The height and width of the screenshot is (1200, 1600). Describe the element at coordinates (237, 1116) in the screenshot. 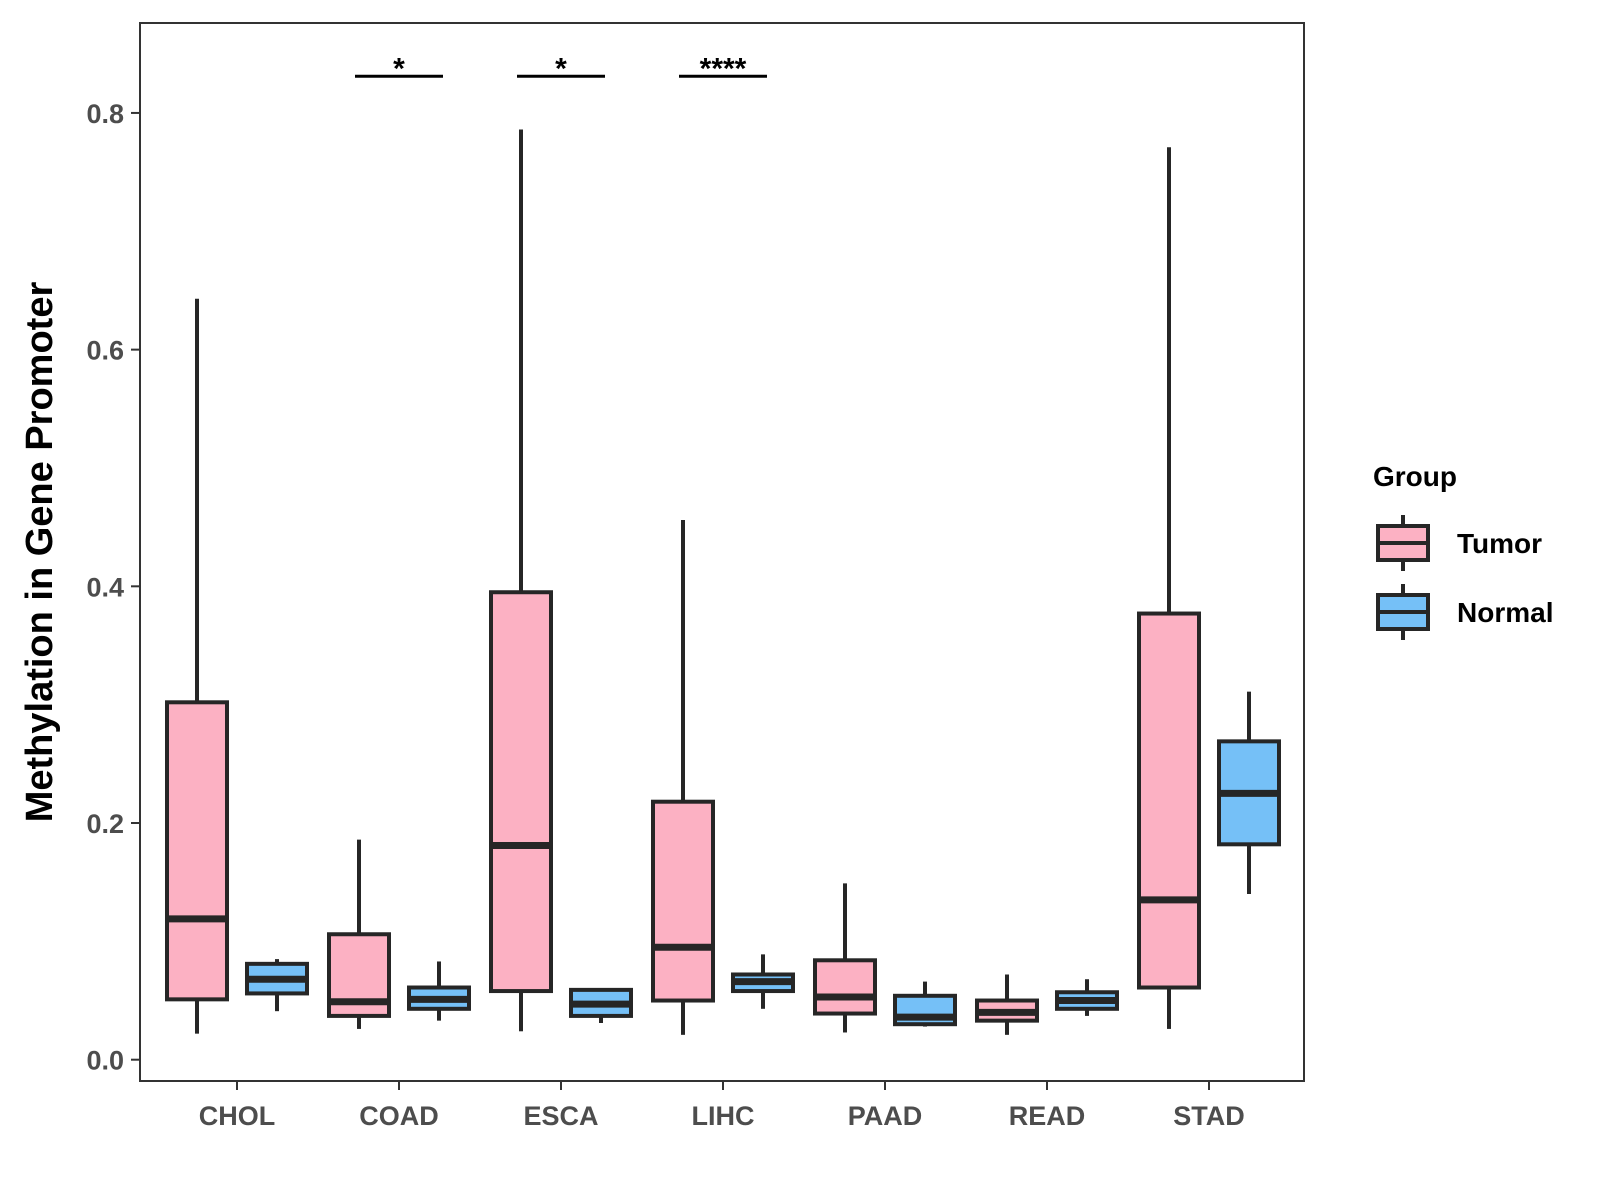

I see `x-tick-label: CHOL` at that location.